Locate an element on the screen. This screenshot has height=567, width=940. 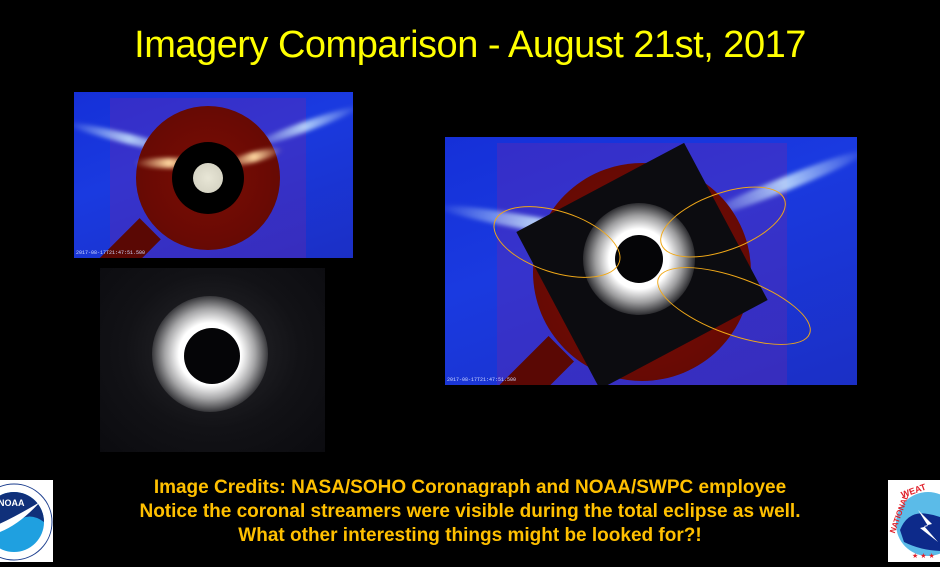
svg-text: NOAA is located at coordinates (12, 503).